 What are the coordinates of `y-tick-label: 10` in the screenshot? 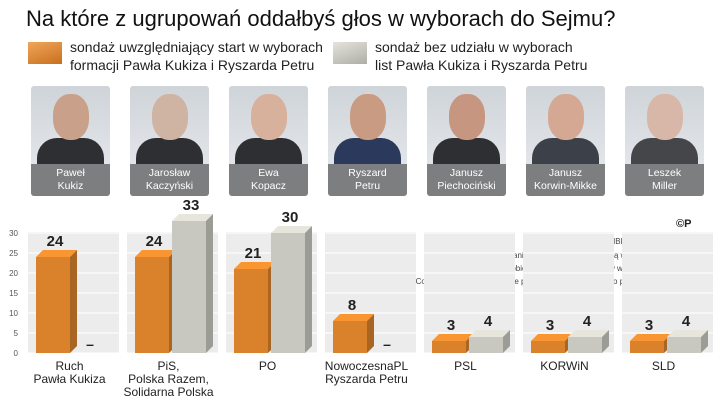 It's located at (13, 313).